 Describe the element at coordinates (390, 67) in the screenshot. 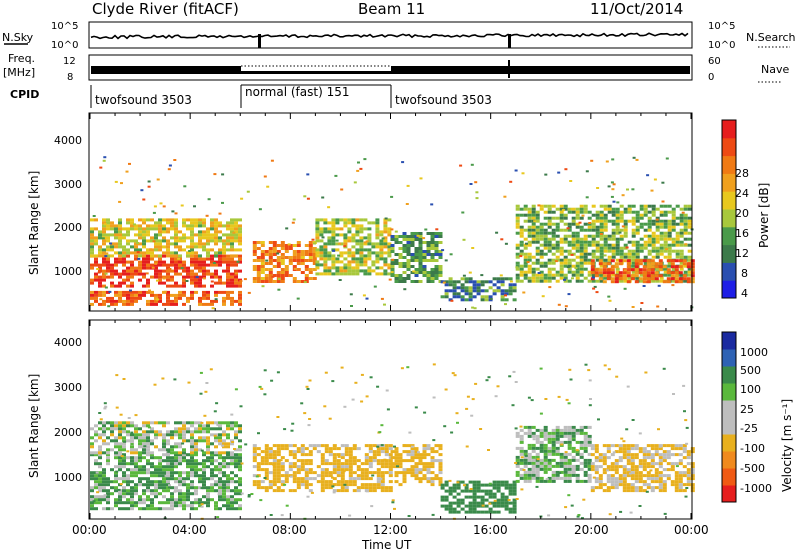

I see `freq-panel-frame` at that location.